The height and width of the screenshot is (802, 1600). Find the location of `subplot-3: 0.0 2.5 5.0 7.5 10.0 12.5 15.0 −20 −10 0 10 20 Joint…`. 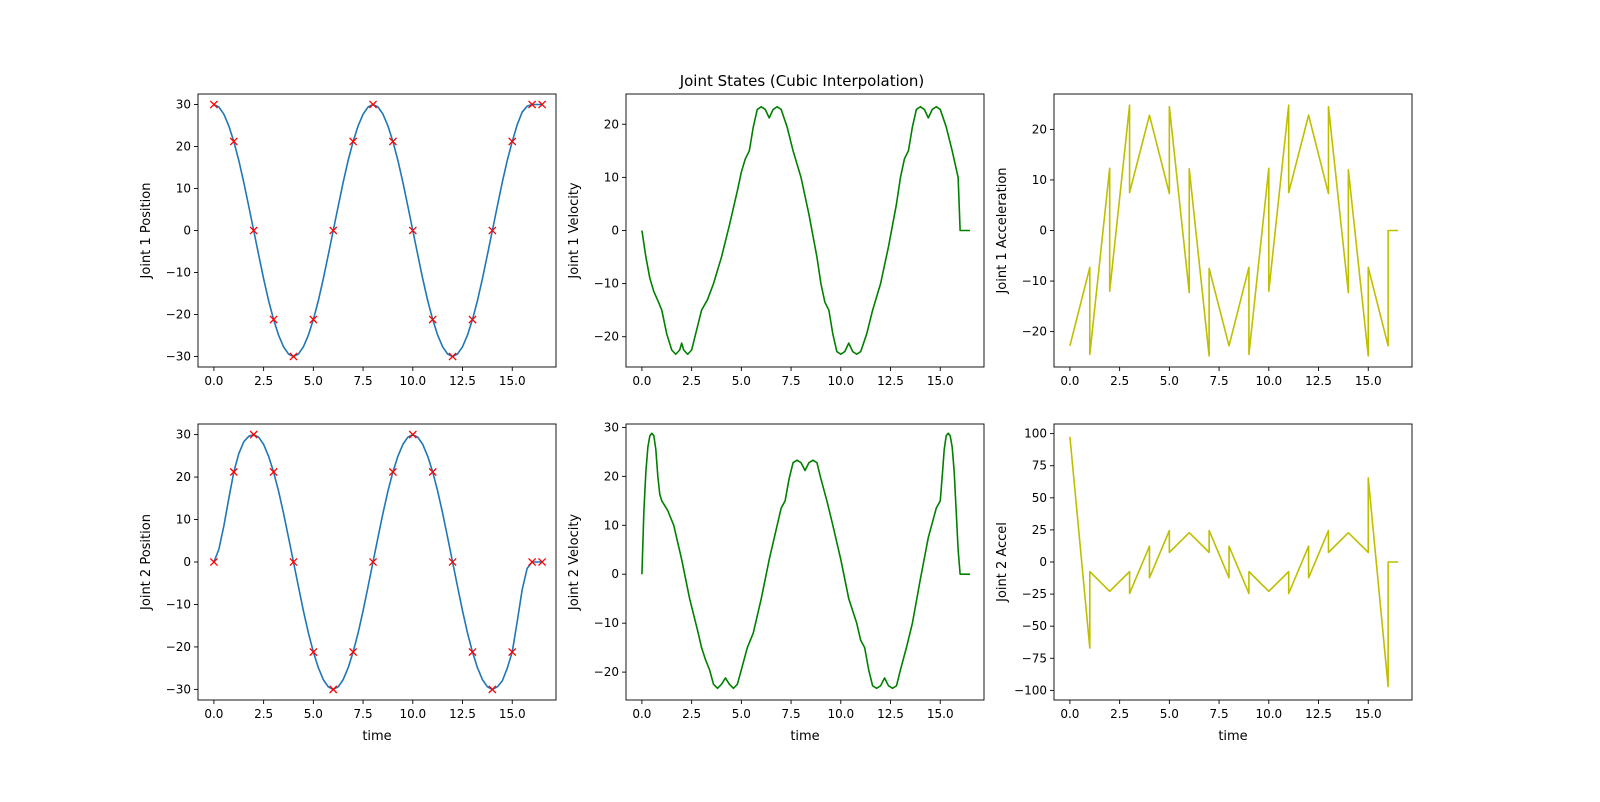

subplot-3: 0.0 2.5 5.0 7.5 10.0 12.5 15.0 −20 −10 0 10 20 Joint… is located at coordinates (1204, 240).